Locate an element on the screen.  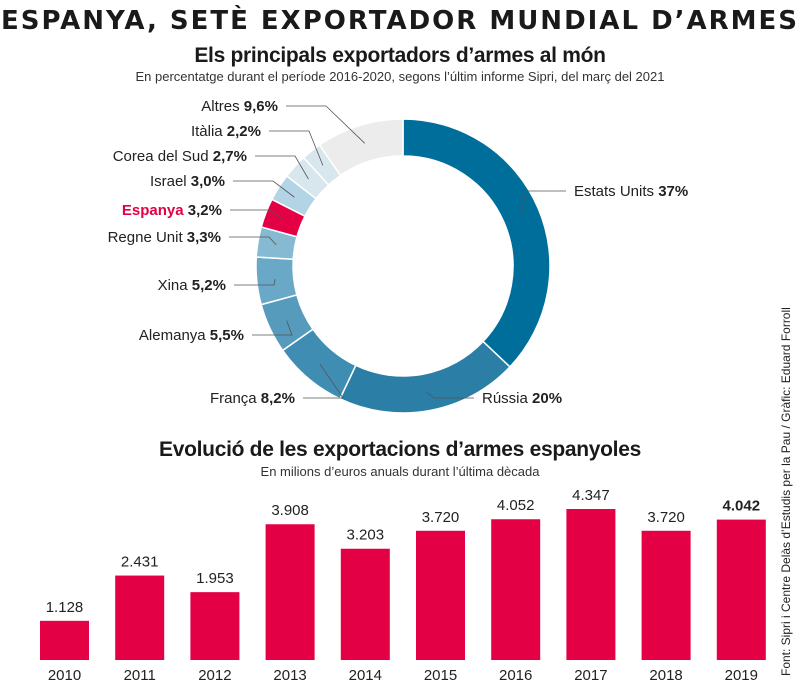
label-franca: França 8,2% is located at coordinates (252, 398).